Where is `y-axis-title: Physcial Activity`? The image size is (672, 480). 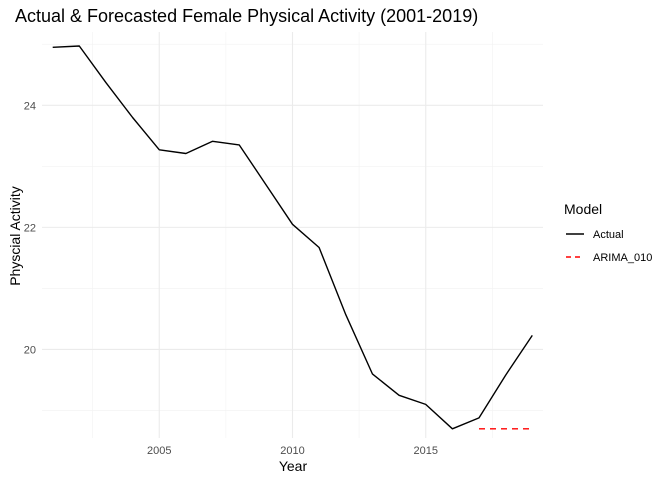
y-axis-title: Physcial Activity is located at coordinates (15, 236).